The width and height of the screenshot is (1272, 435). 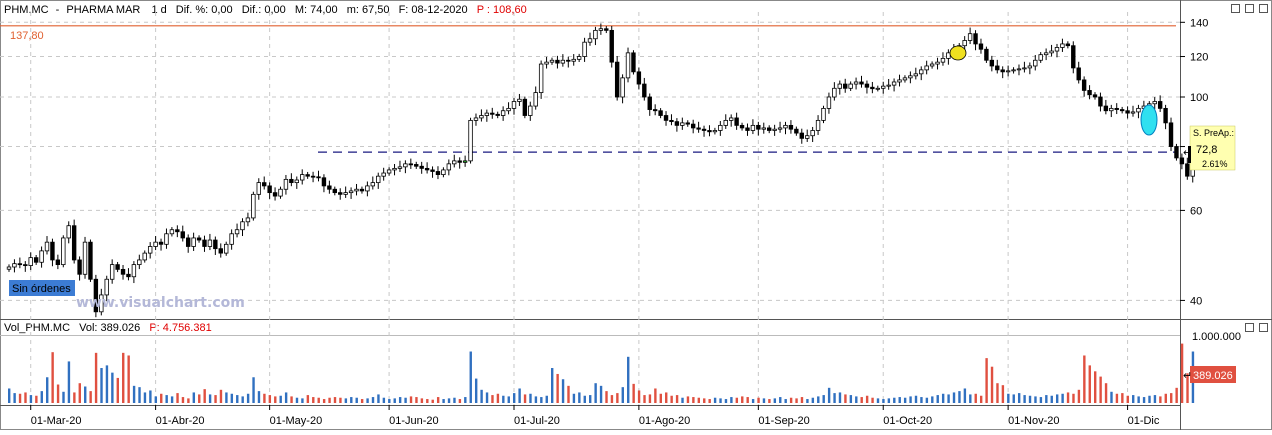 I want to click on maximize-button, so click(x=1249, y=8).